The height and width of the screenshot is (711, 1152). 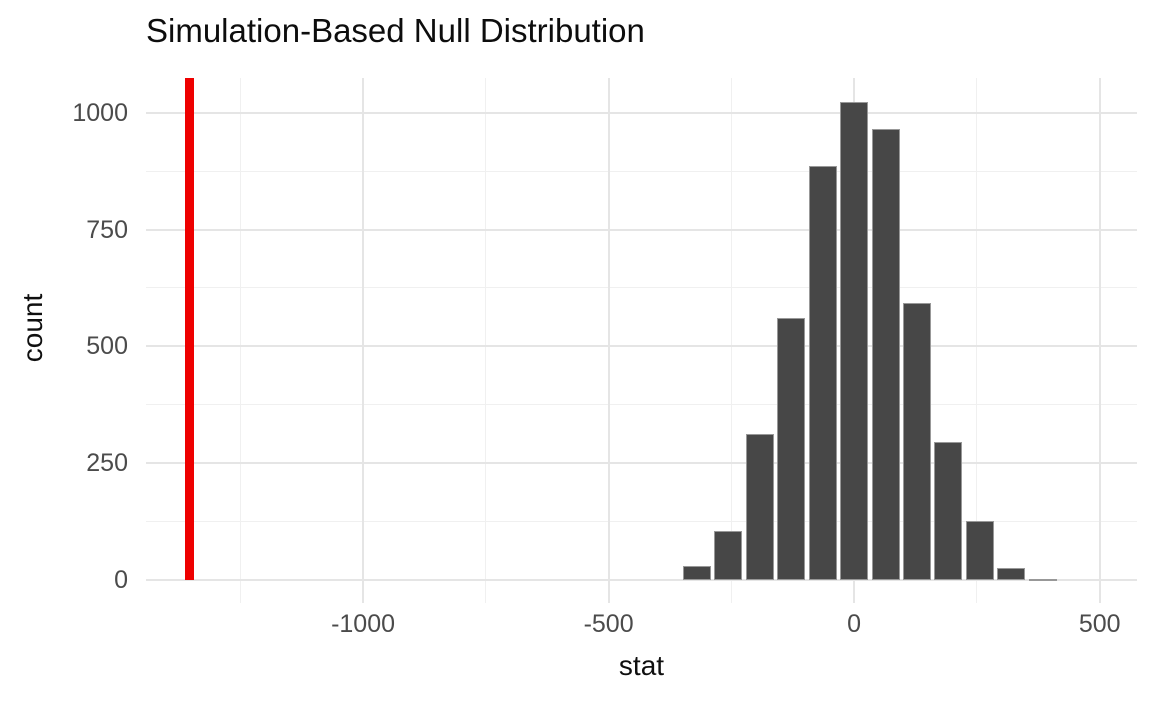 What do you see at coordinates (121, 580) in the screenshot?
I see `y-tick-label: 0` at bounding box center [121, 580].